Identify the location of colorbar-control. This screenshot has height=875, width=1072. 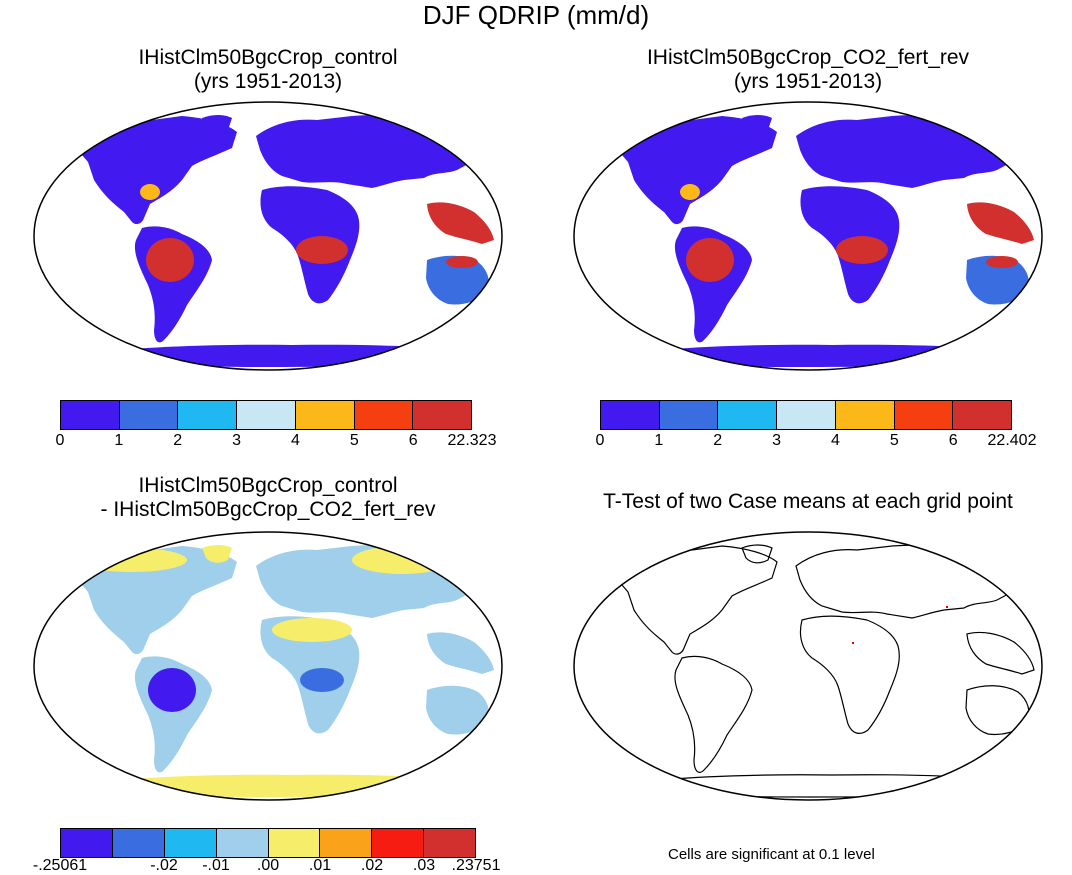
(266, 415).